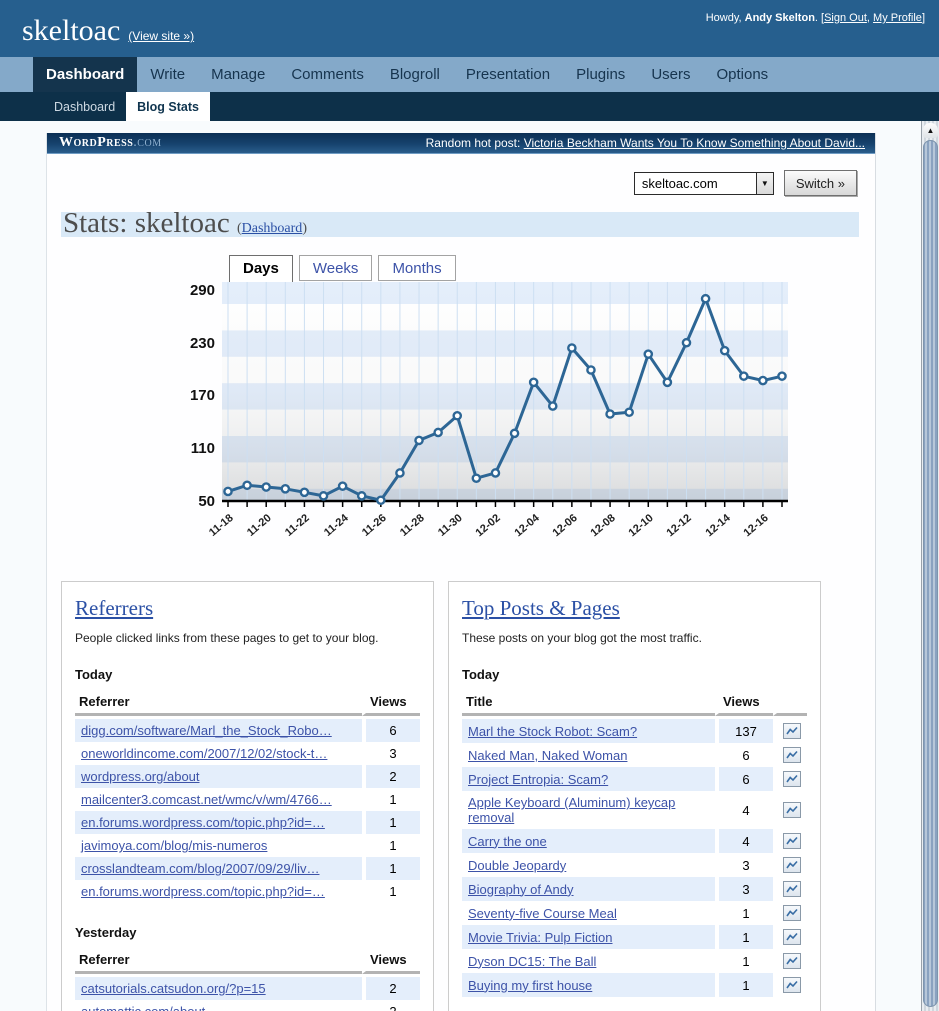 This screenshot has width=939, height=1011. I want to click on top-posts-heading-link: Top Posts & Pages, so click(541, 608).